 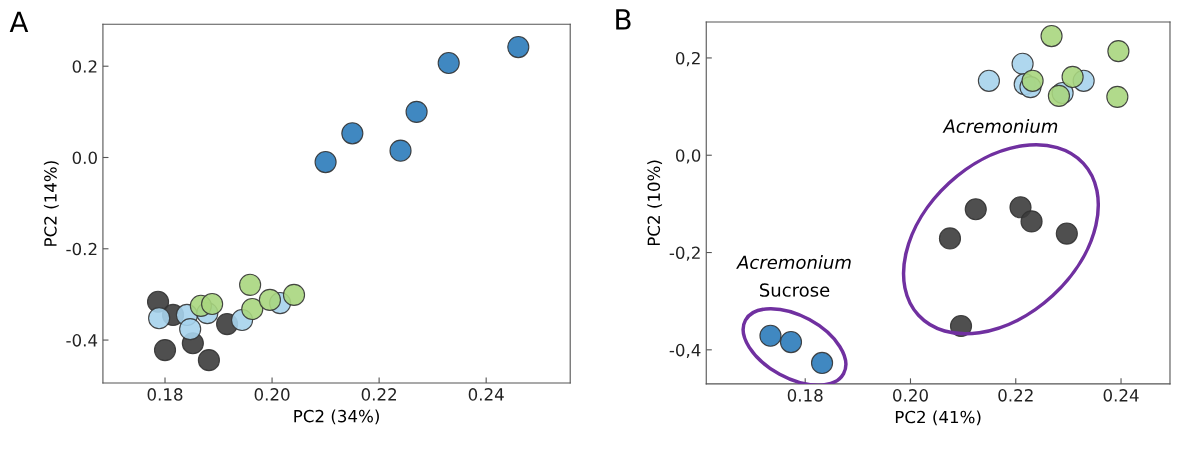 I want to click on y-tick-label: 0.0, so click(x=84, y=158).